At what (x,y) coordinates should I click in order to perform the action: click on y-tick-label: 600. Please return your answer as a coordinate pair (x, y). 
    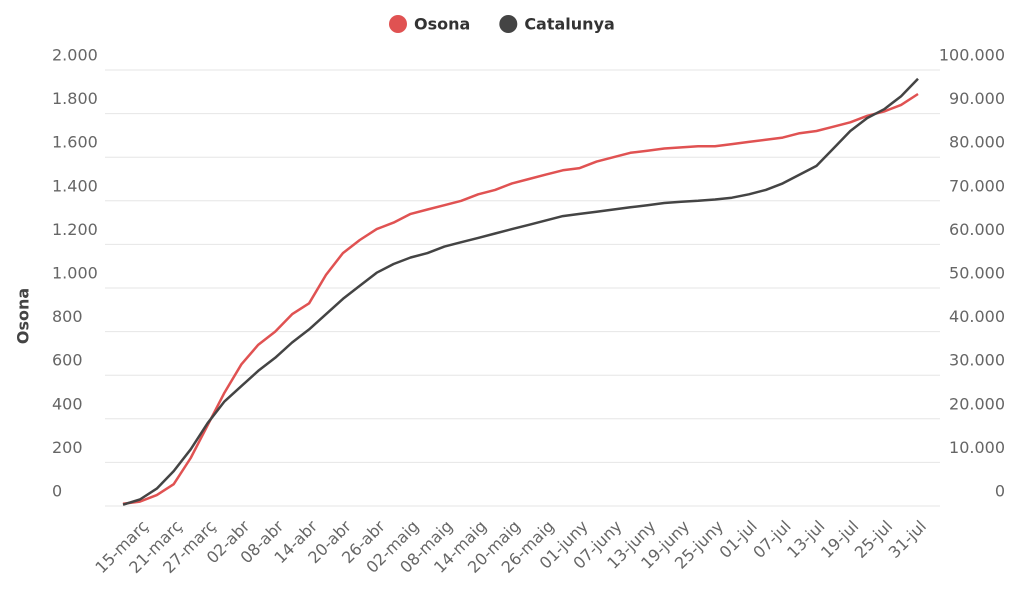
    Looking at the image, I should click on (67, 360).